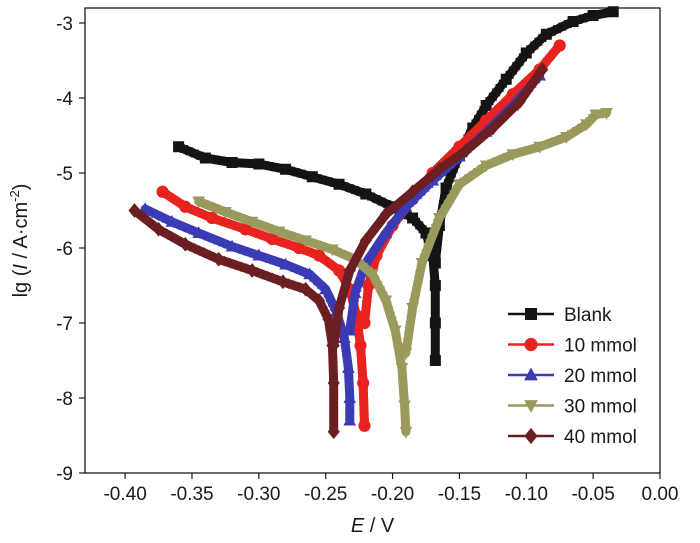 The width and height of the screenshot is (700, 543). Describe the element at coordinates (64, 399) in the screenshot. I see `y-tick-label: -8` at that location.